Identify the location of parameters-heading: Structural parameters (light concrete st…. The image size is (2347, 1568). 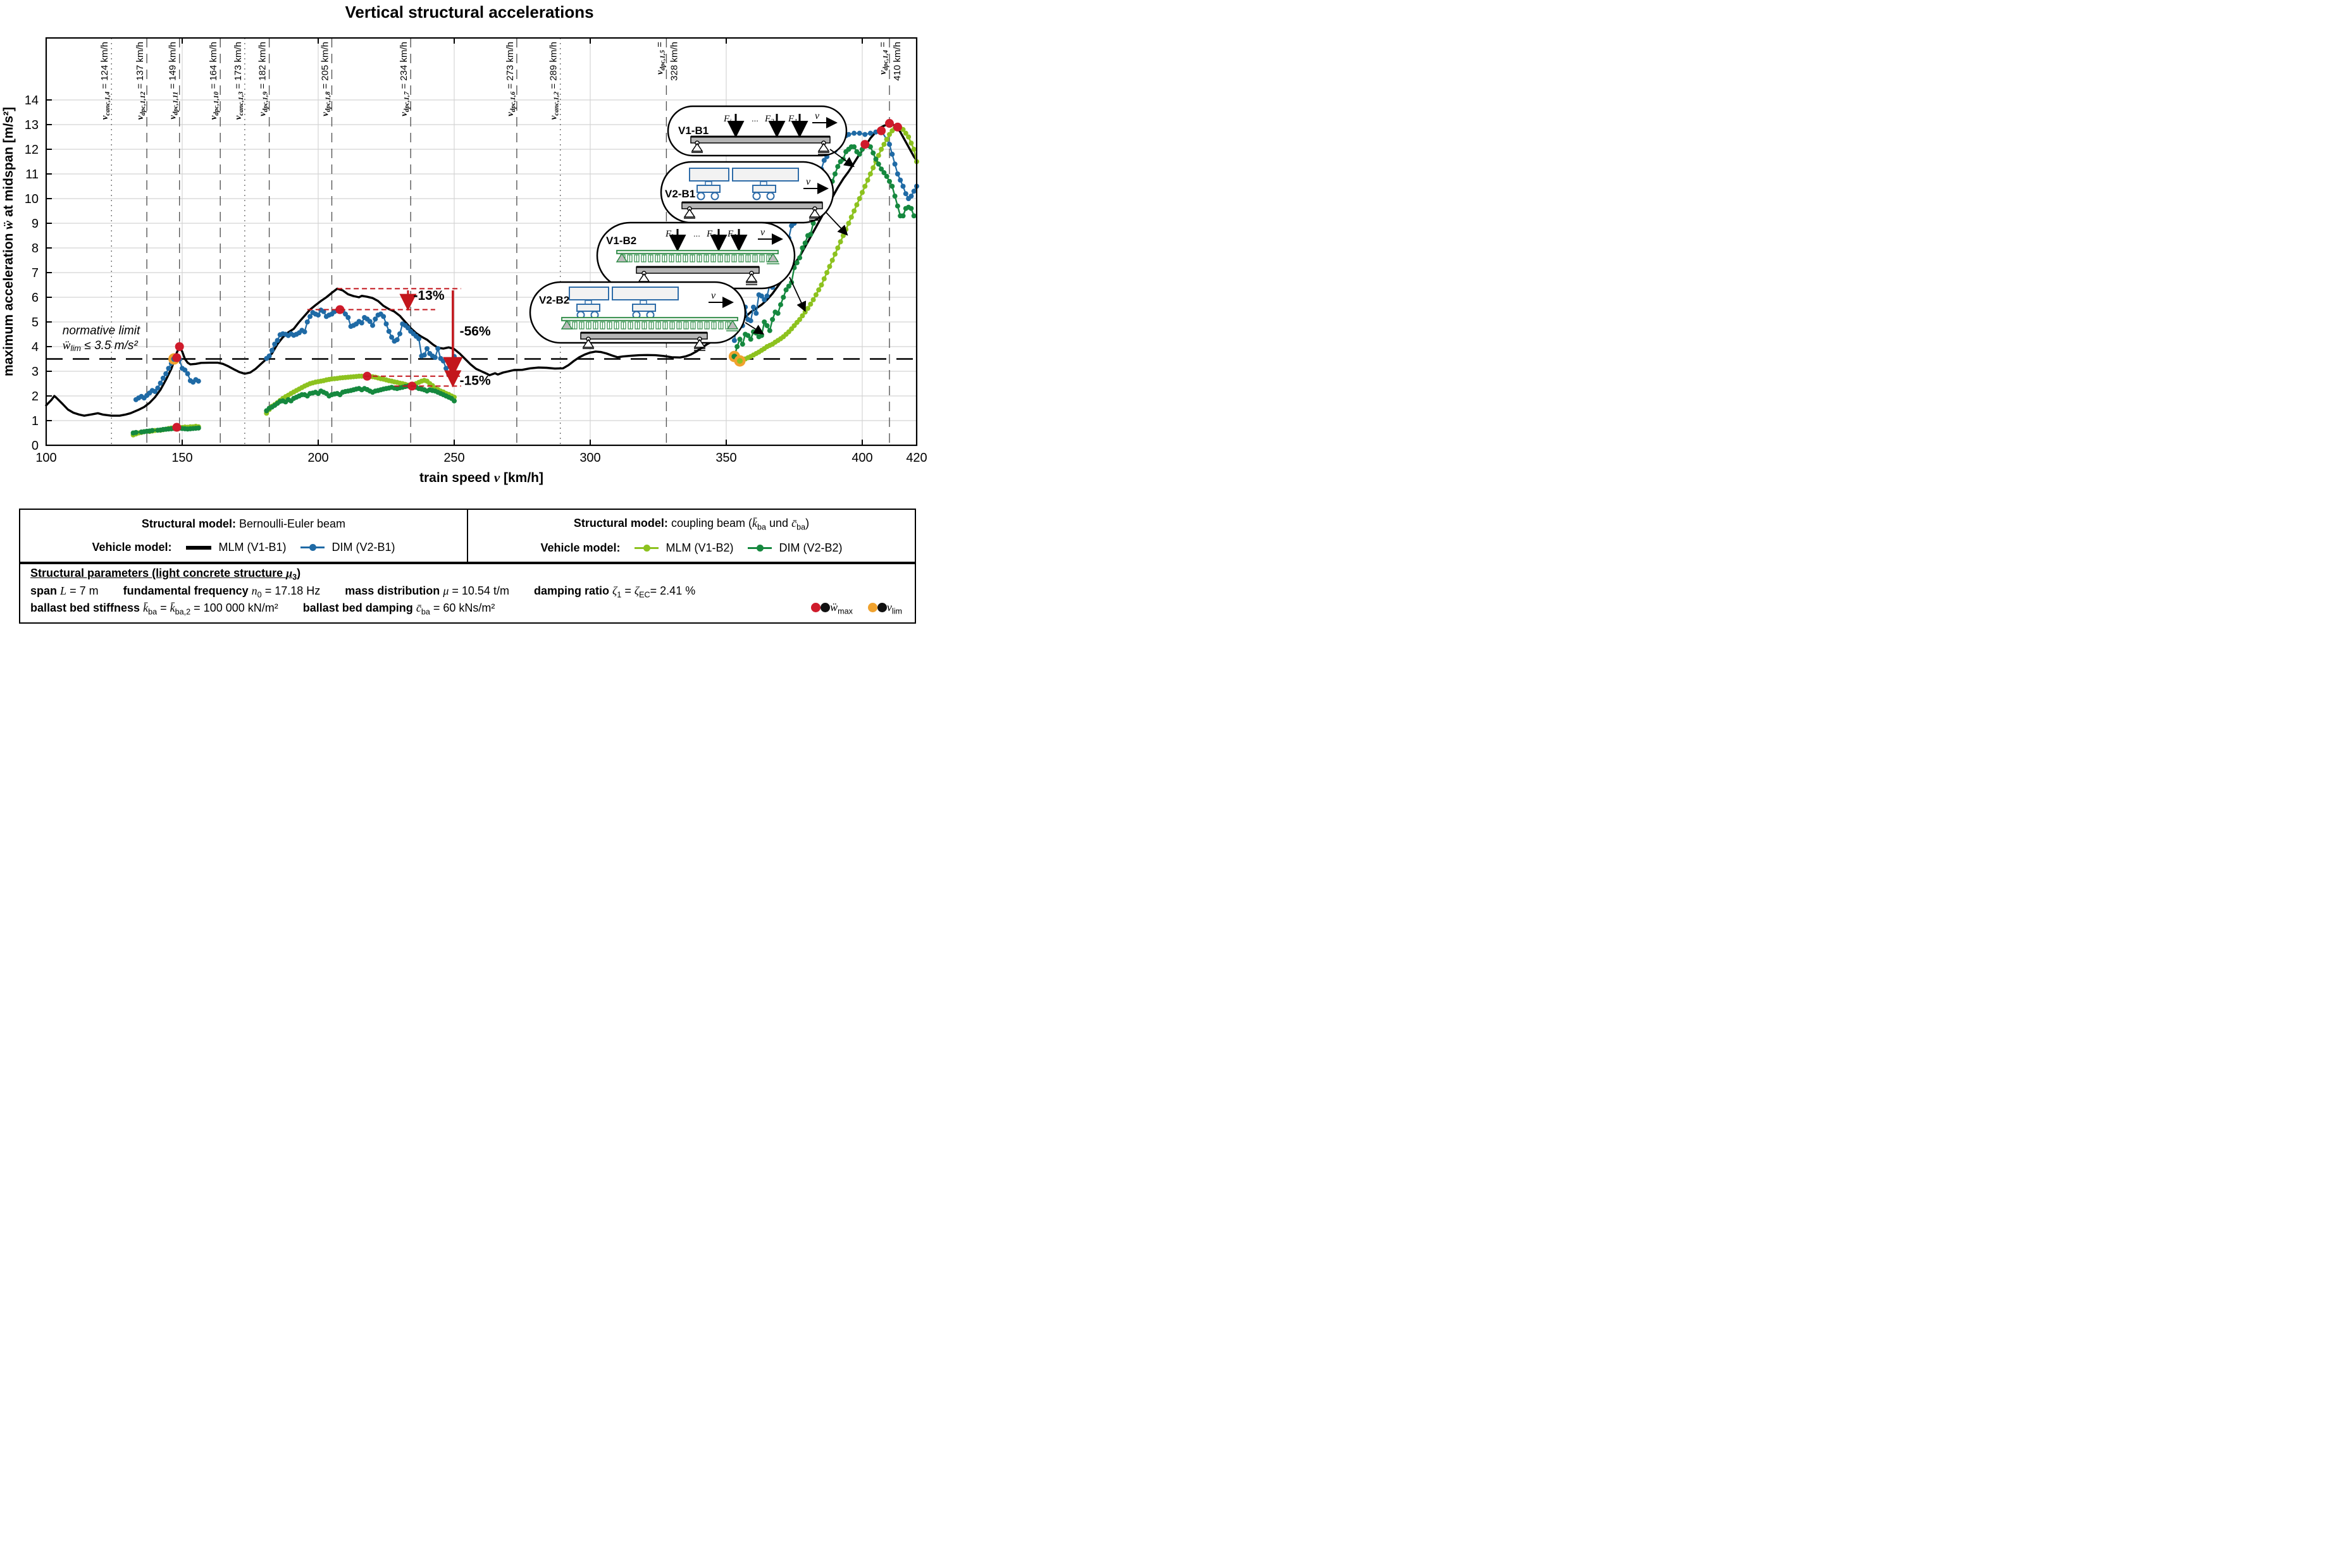
(165, 574).